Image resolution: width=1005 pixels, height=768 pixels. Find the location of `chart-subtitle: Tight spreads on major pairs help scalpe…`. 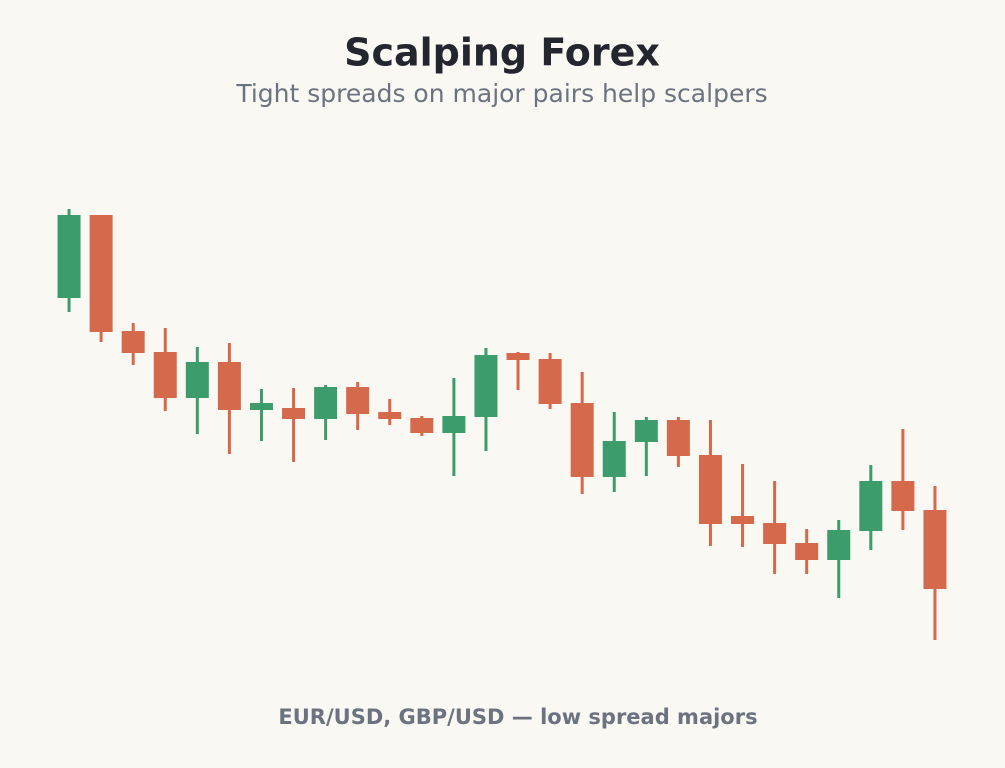

chart-subtitle: Tight spreads on major pairs help scalpe… is located at coordinates (501, 93).